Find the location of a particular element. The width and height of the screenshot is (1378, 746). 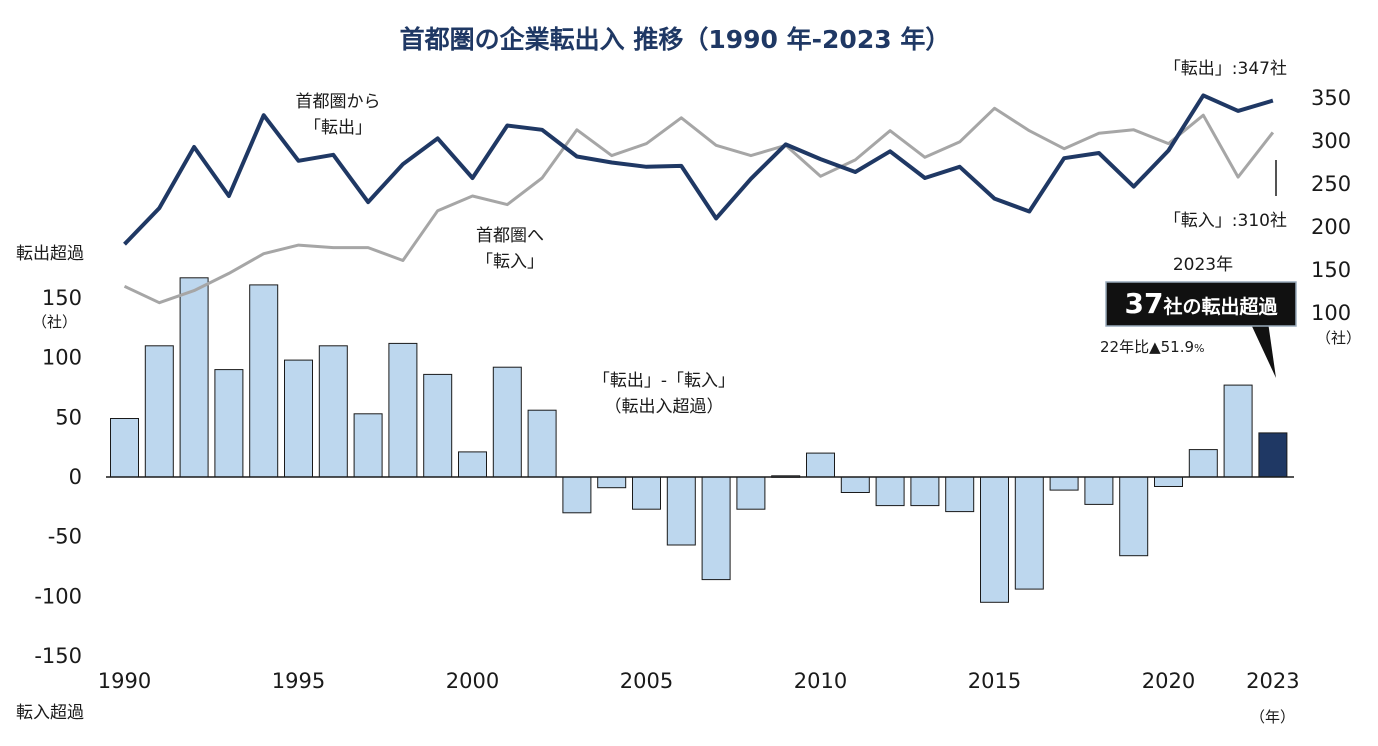

callout-box is located at coordinates (1201, 304).